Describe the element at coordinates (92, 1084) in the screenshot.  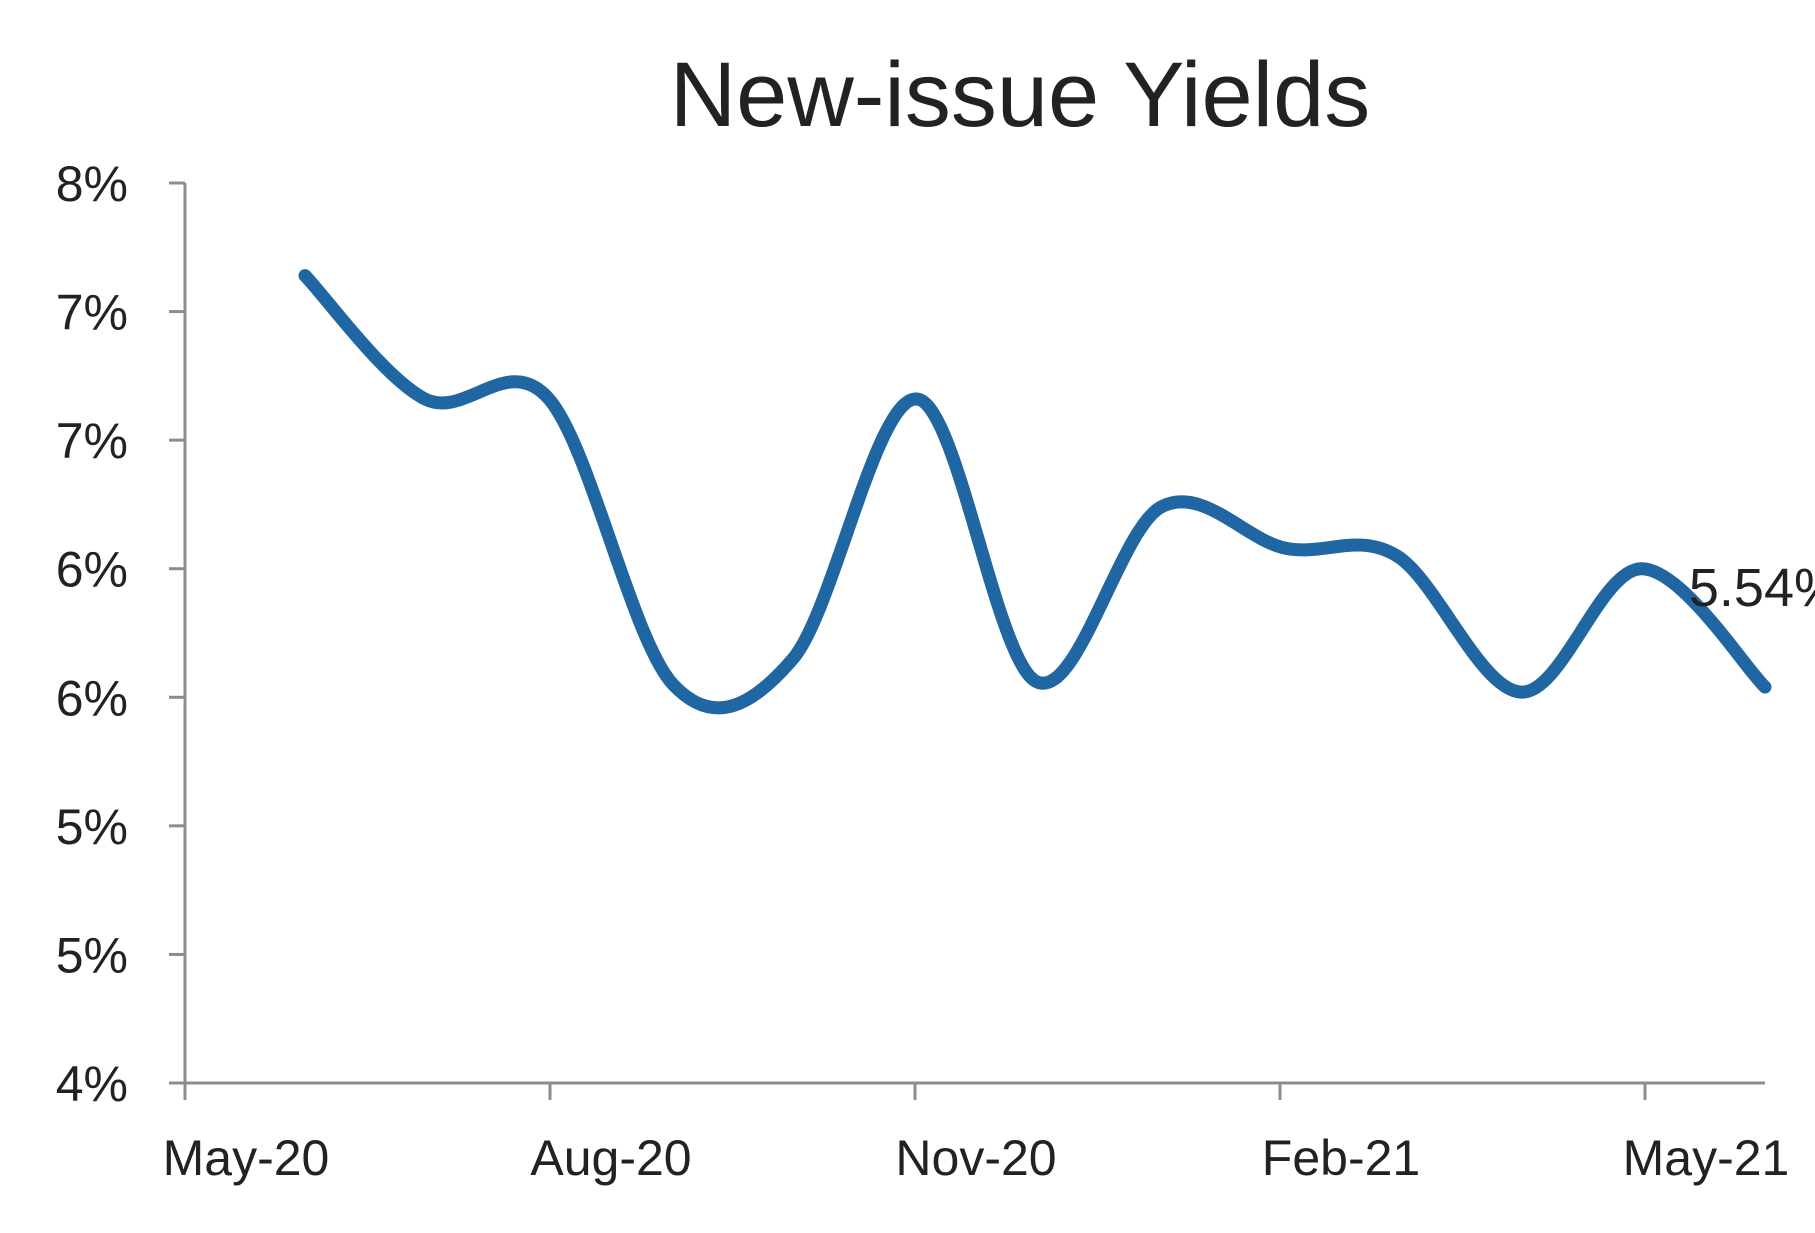
I see `y-tick-label: 4%` at that location.